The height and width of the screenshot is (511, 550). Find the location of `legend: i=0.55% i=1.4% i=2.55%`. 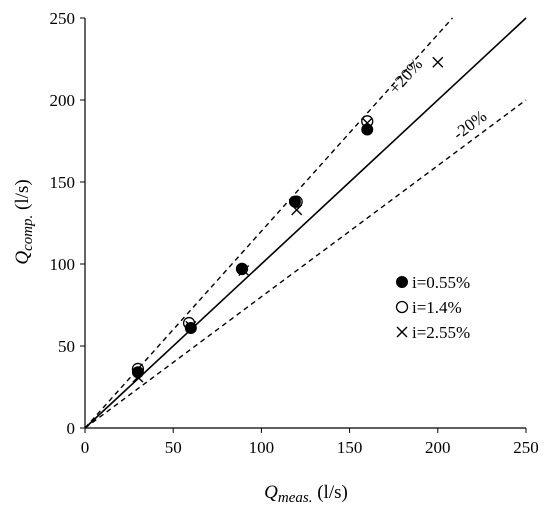

legend: i=0.55% i=1.4% i=2.55% is located at coordinates (432, 307).